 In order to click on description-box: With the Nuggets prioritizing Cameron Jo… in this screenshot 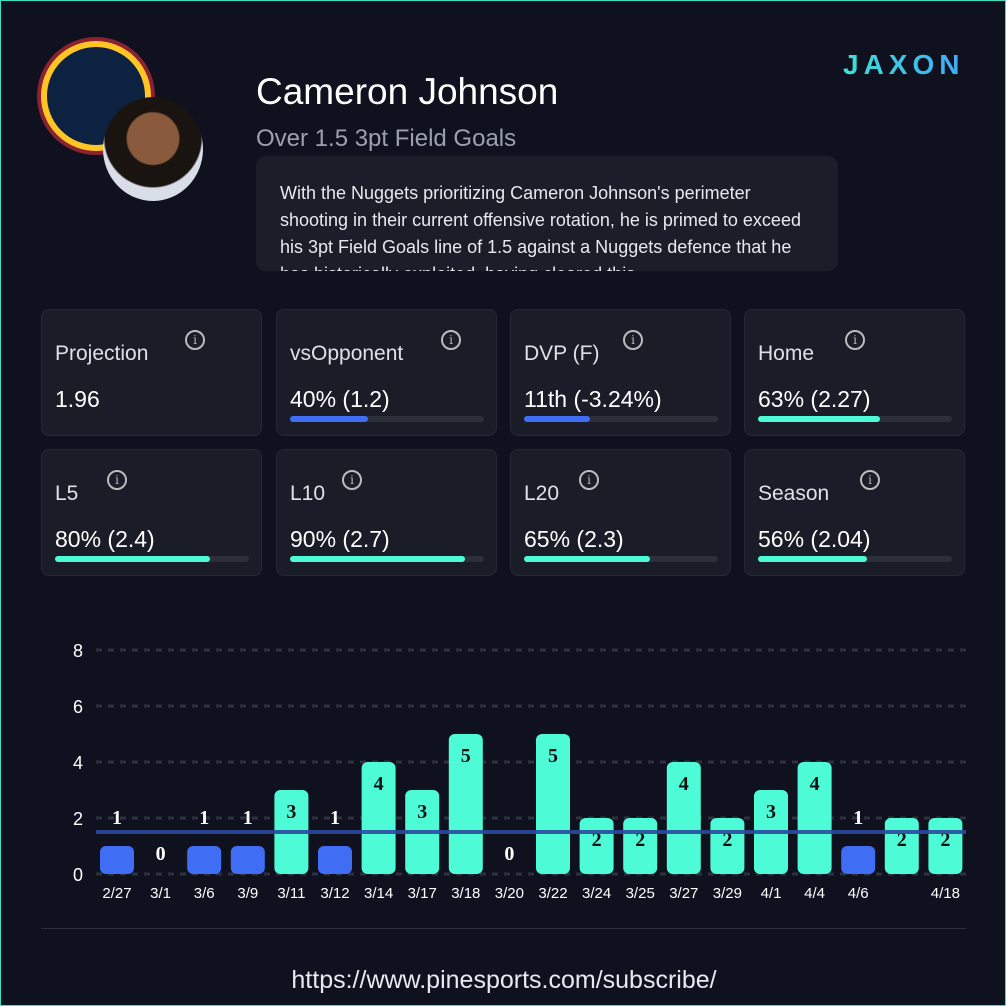, I will do `click(547, 213)`.